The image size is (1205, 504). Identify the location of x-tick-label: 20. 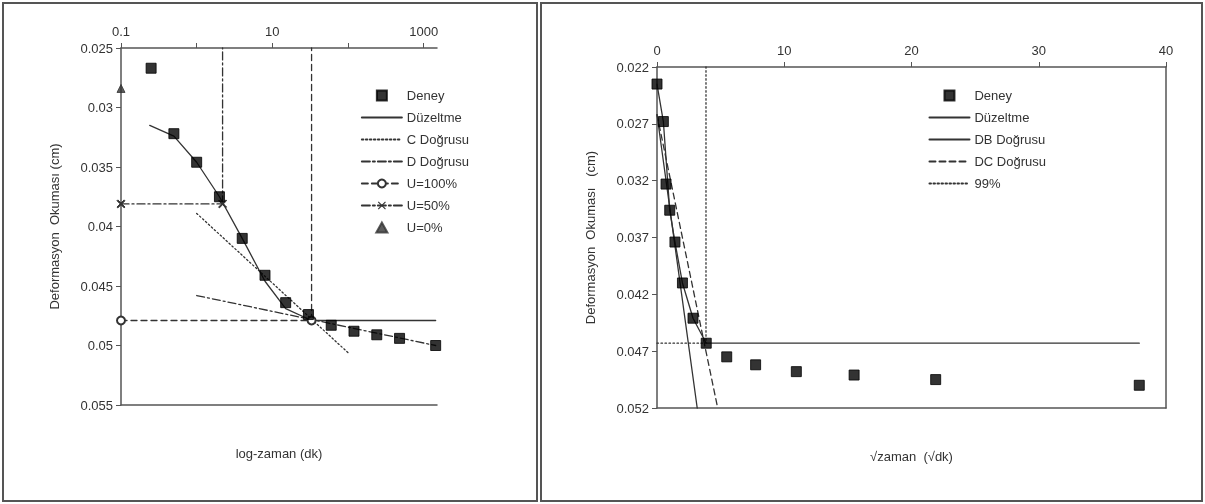
(911, 50).